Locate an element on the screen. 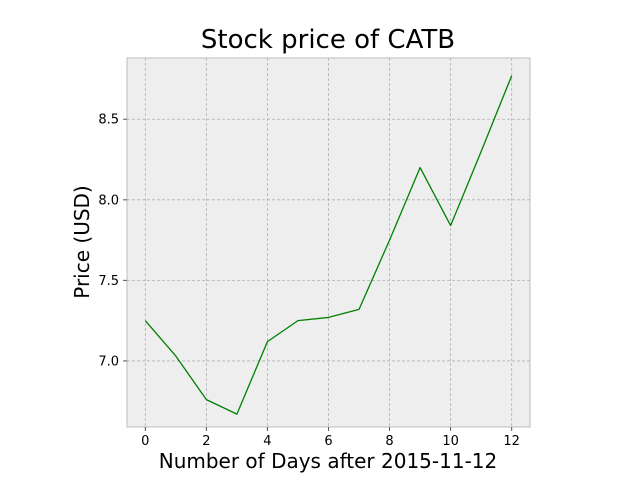 This screenshot has width=640, height=480. x-tick-label: 2 is located at coordinates (206, 441).